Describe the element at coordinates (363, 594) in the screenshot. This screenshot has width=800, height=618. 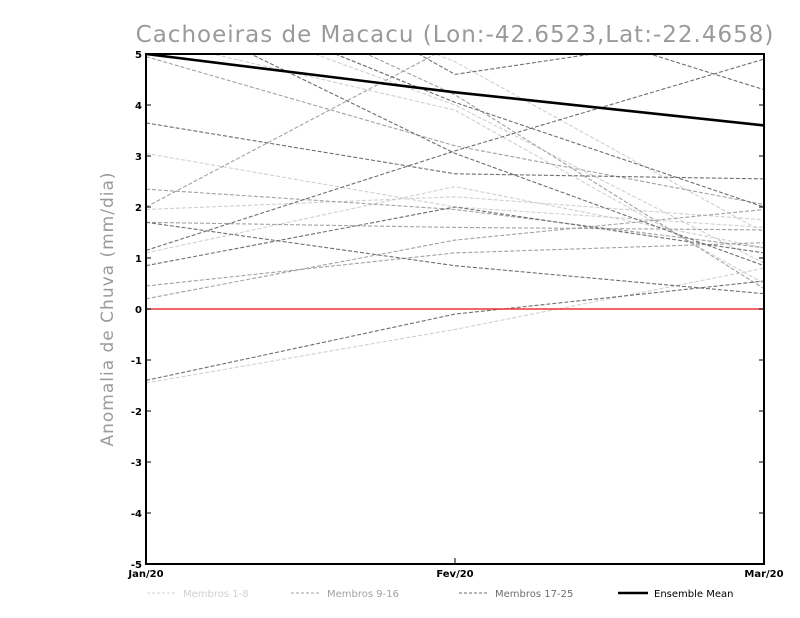
I see `legend-label: Membros 9-16` at that location.